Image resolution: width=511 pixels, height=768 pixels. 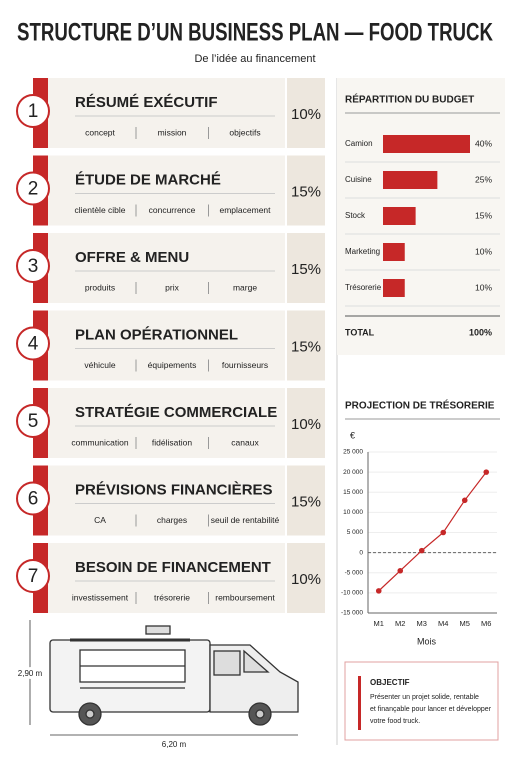 What do you see at coordinates (100, 287) in the screenshot?
I see `section-tag: produits` at bounding box center [100, 287].